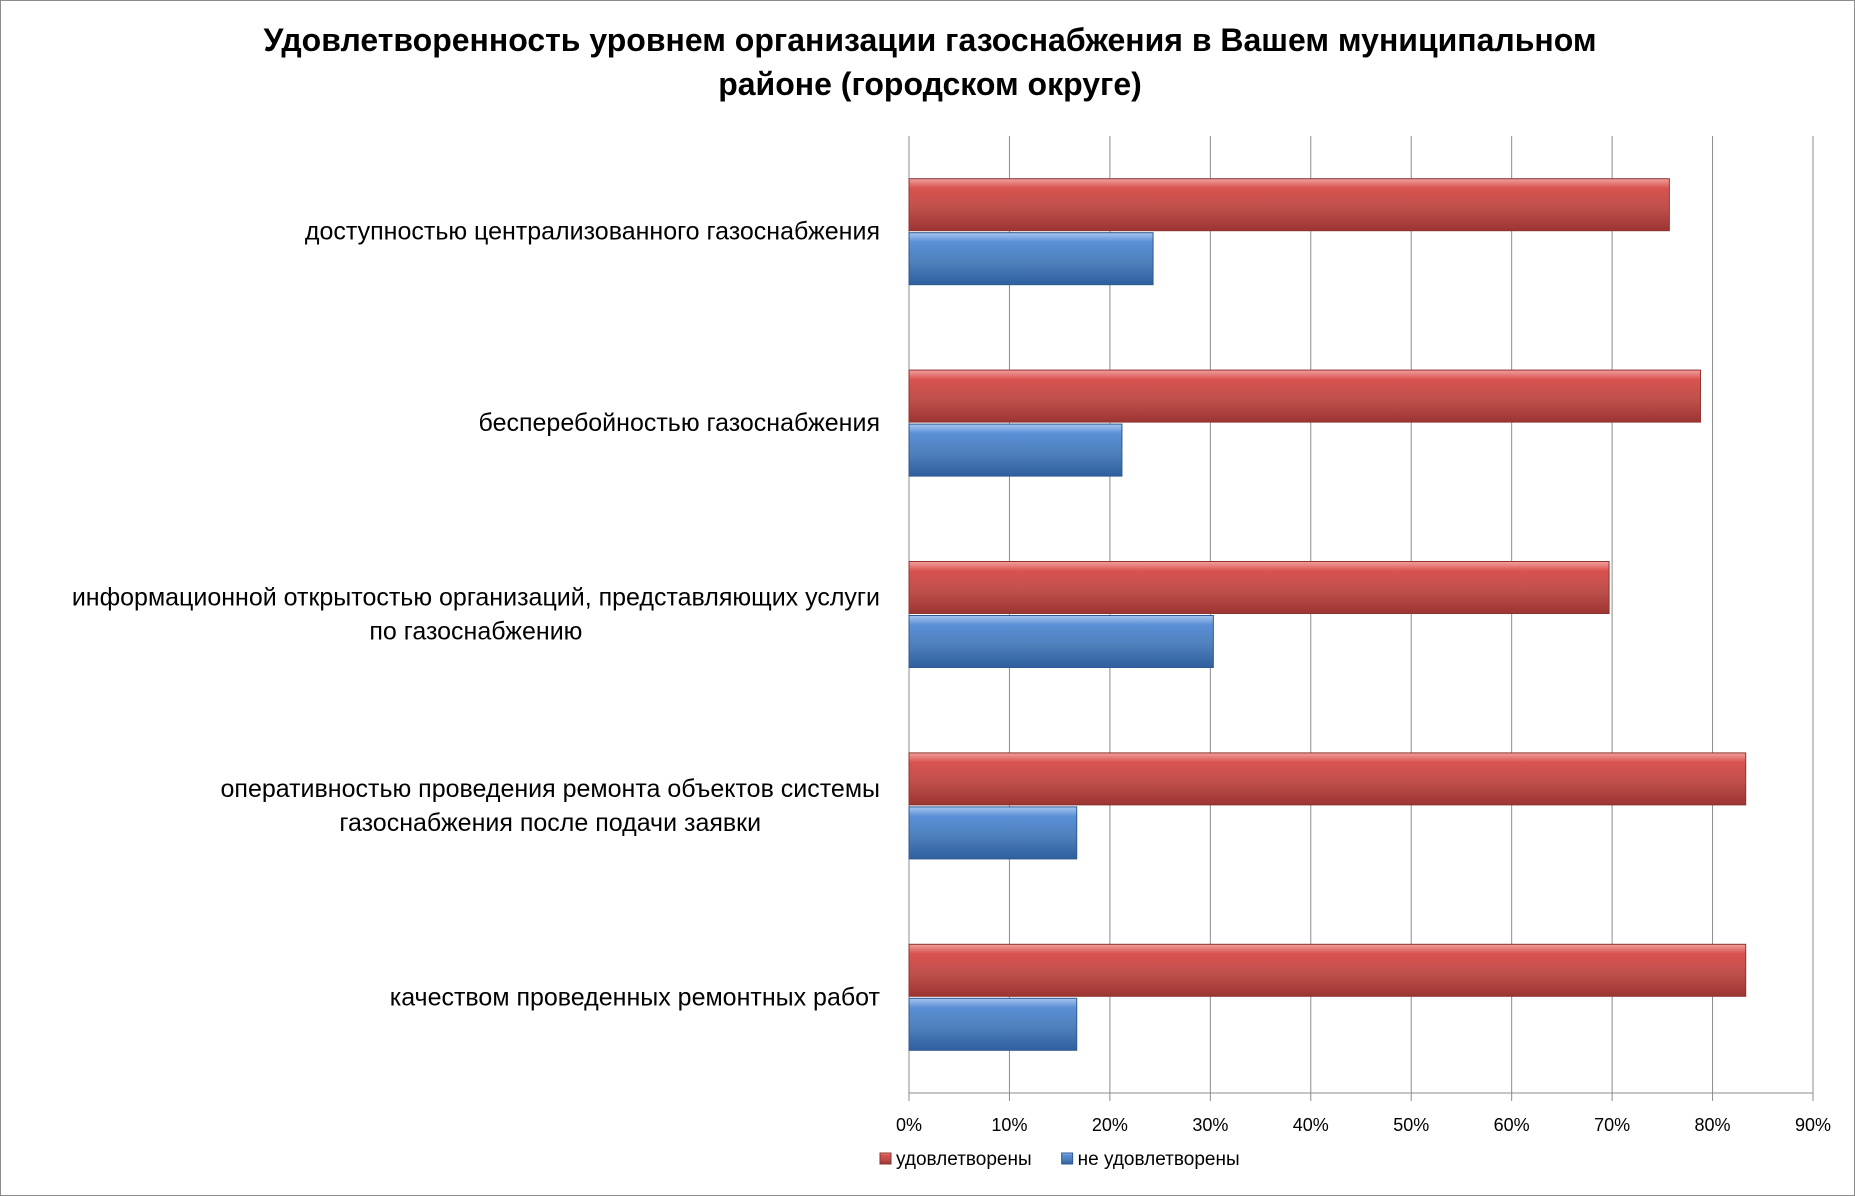 This screenshot has width=1855, height=1196. What do you see at coordinates (475, 632) in the screenshot?
I see `category-label: по газоснабжению` at bounding box center [475, 632].